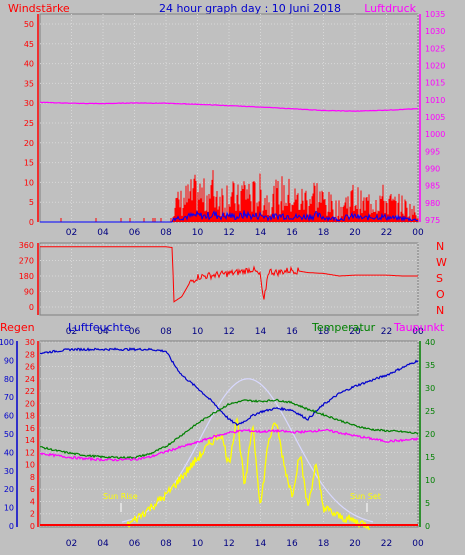 Image resolution: width=465 pixels, height=555 pixels. I want to click on pressure-tick-label: 1020, so click(435, 66).